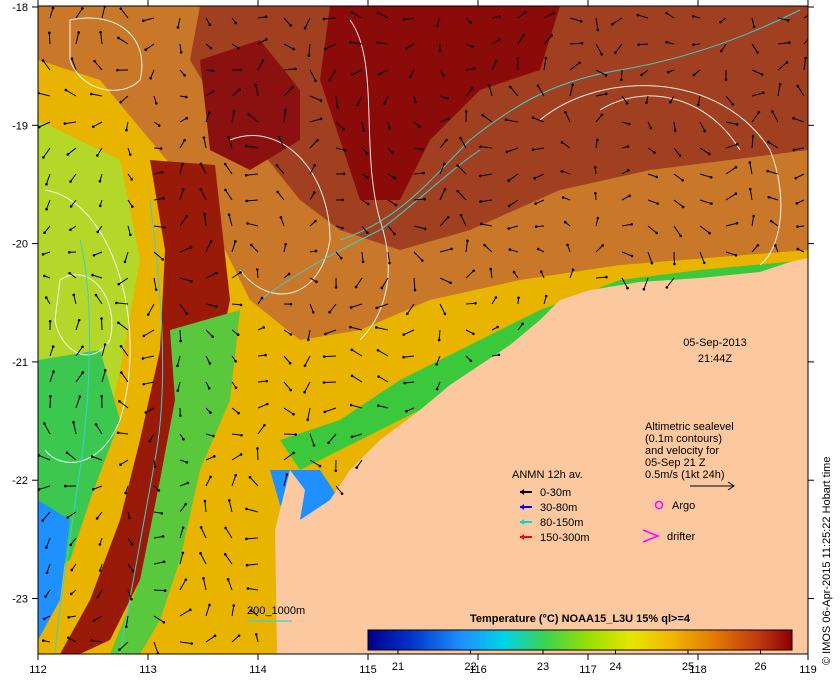 Image resolution: width=840 pixels, height=680 pixels. Describe the element at coordinates (588, 670) in the screenshot. I see `x-tick-label: 117` at that location.